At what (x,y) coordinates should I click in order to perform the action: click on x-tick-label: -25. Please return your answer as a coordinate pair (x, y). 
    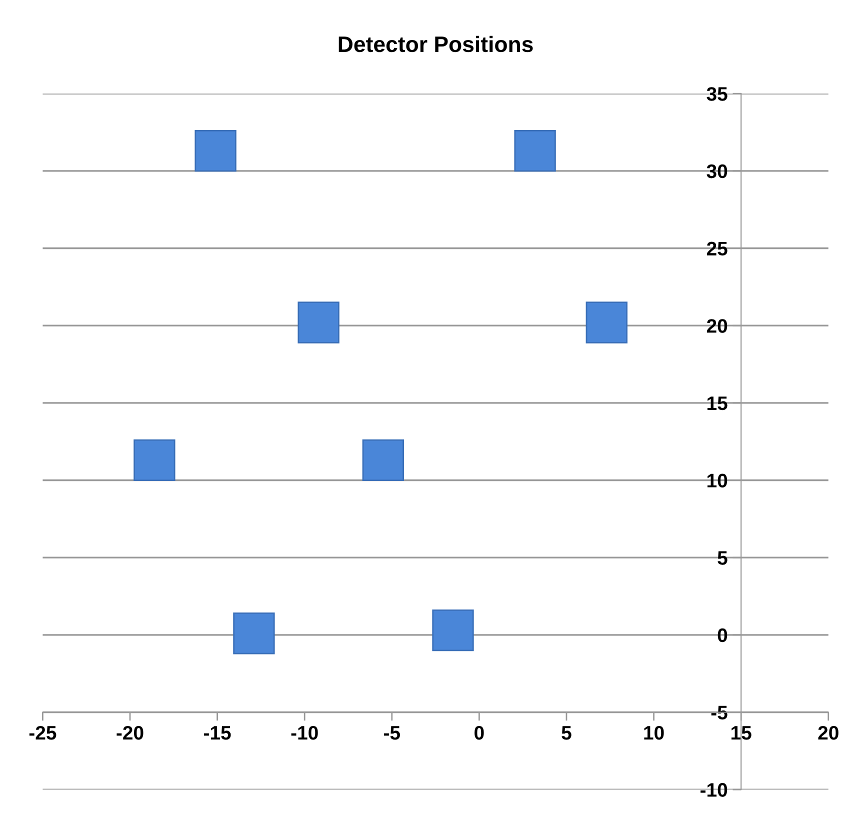
    Looking at the image, I should click on (42, 733).